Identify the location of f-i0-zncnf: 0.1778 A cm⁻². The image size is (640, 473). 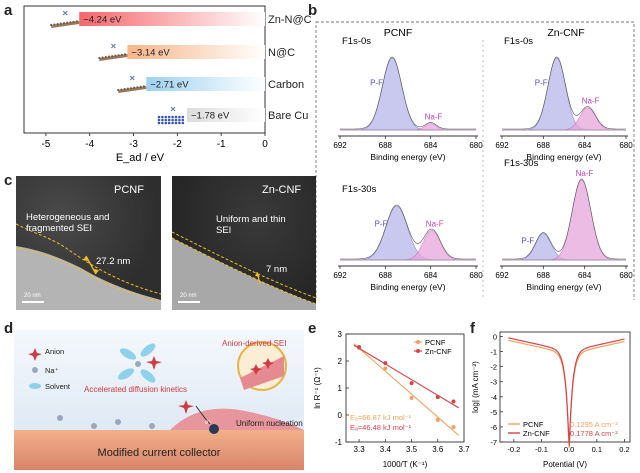
(594, 433).